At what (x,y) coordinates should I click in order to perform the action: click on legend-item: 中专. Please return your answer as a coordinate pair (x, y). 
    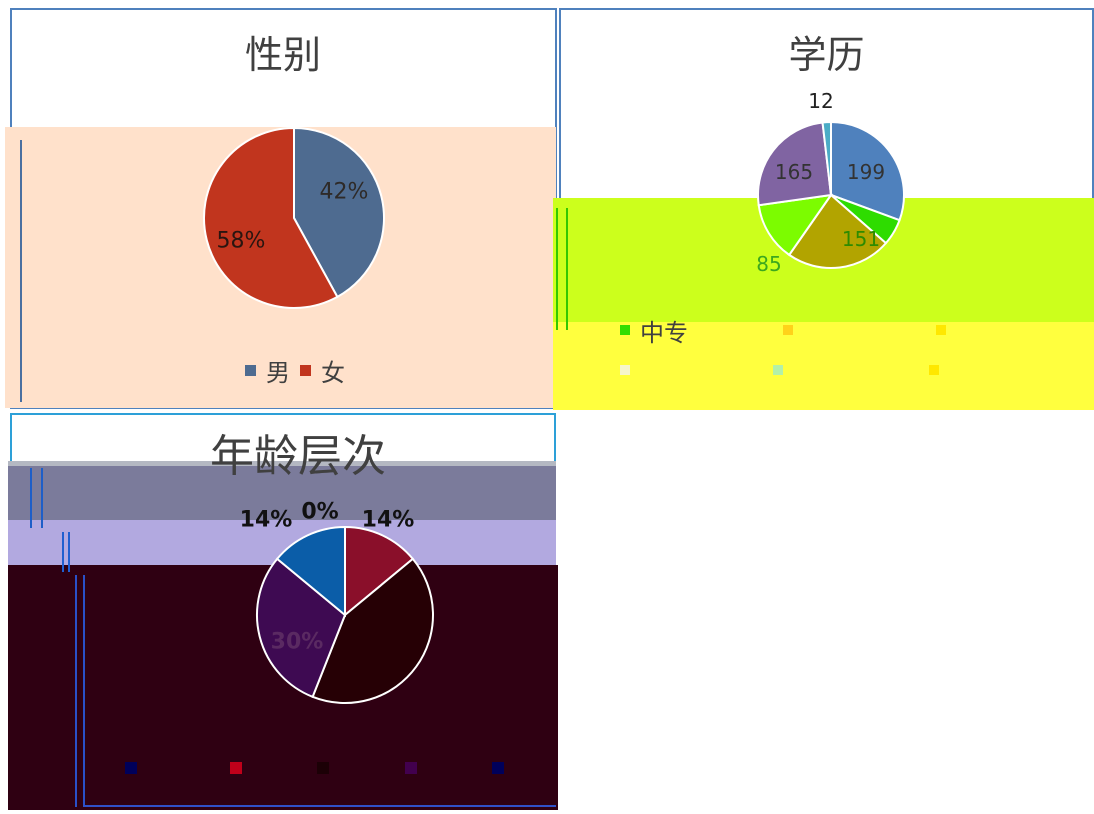
    Looking at the image, I should click on (654, 331).